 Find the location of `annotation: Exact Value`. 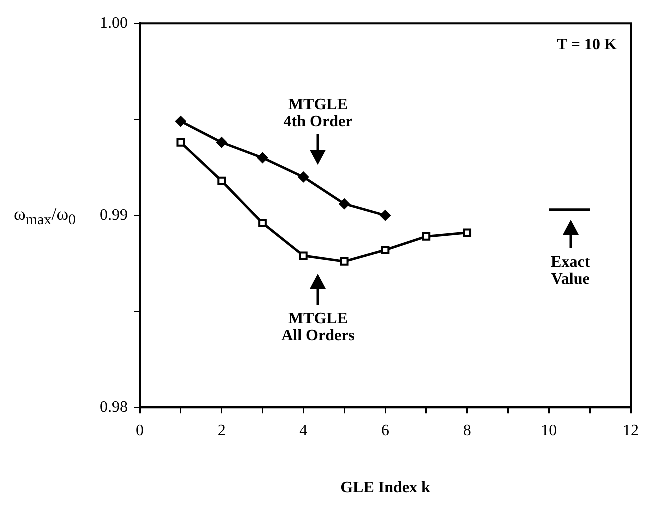

annotation: Exact Value is located at coordinates (571, 271).